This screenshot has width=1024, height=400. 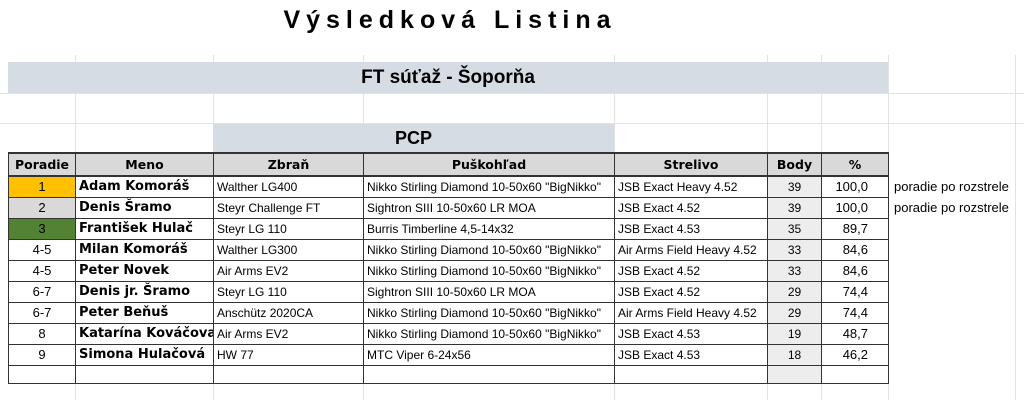 What do you see at coordinates (42, 186) in the screenshot?
I see `cell-rank: 1` at bounding box center [42, 186].